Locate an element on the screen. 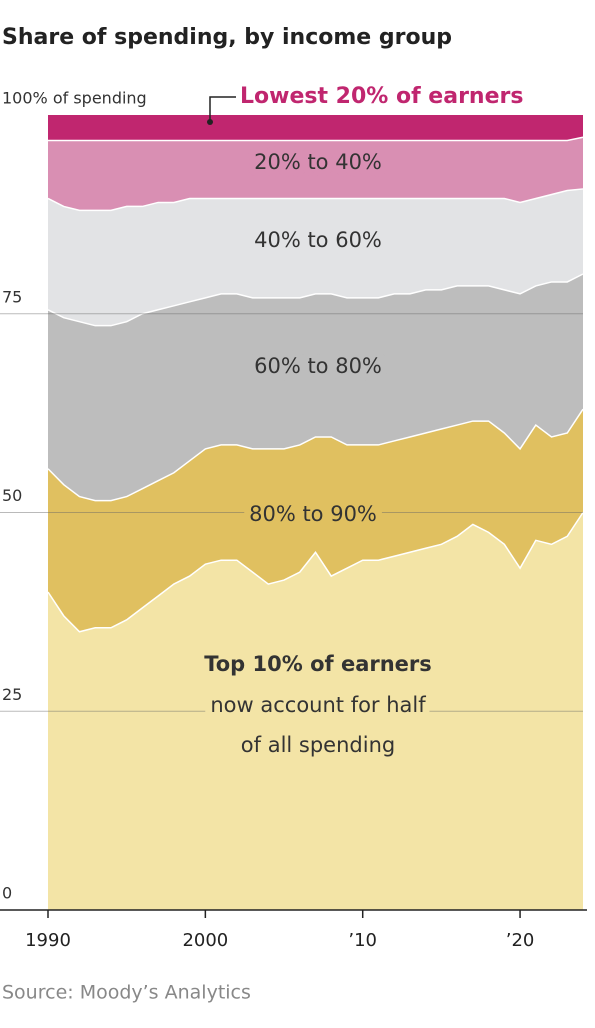 This screenshot has height=1028, width=595. leader-dot is located at coordinates (210, 122).